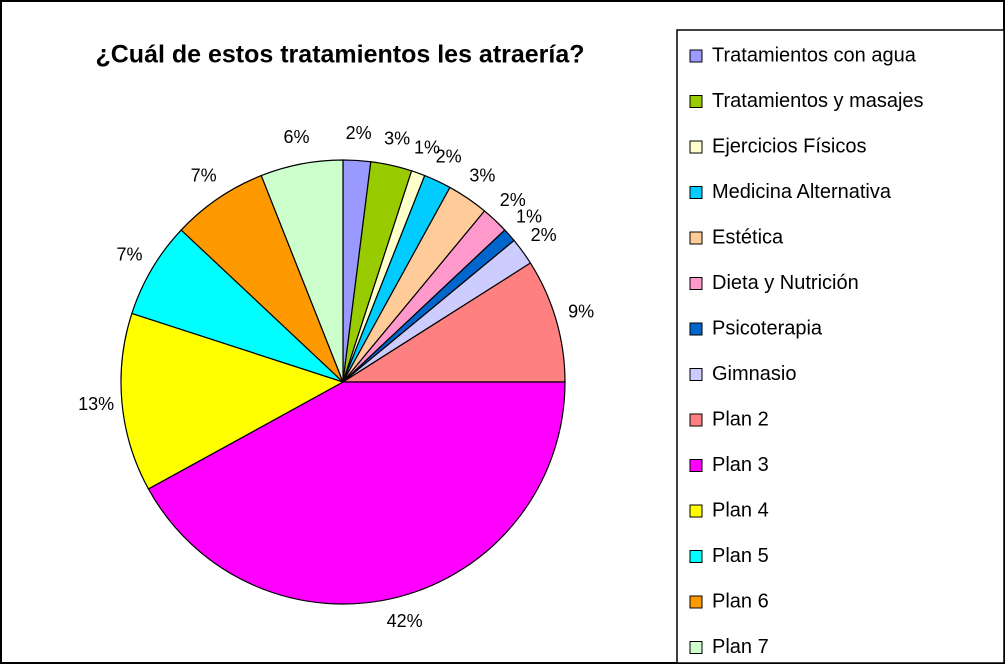 The image size is (1005, 664). I want to click on legend-label: Ejercicios Físicos, so click(789, 146).